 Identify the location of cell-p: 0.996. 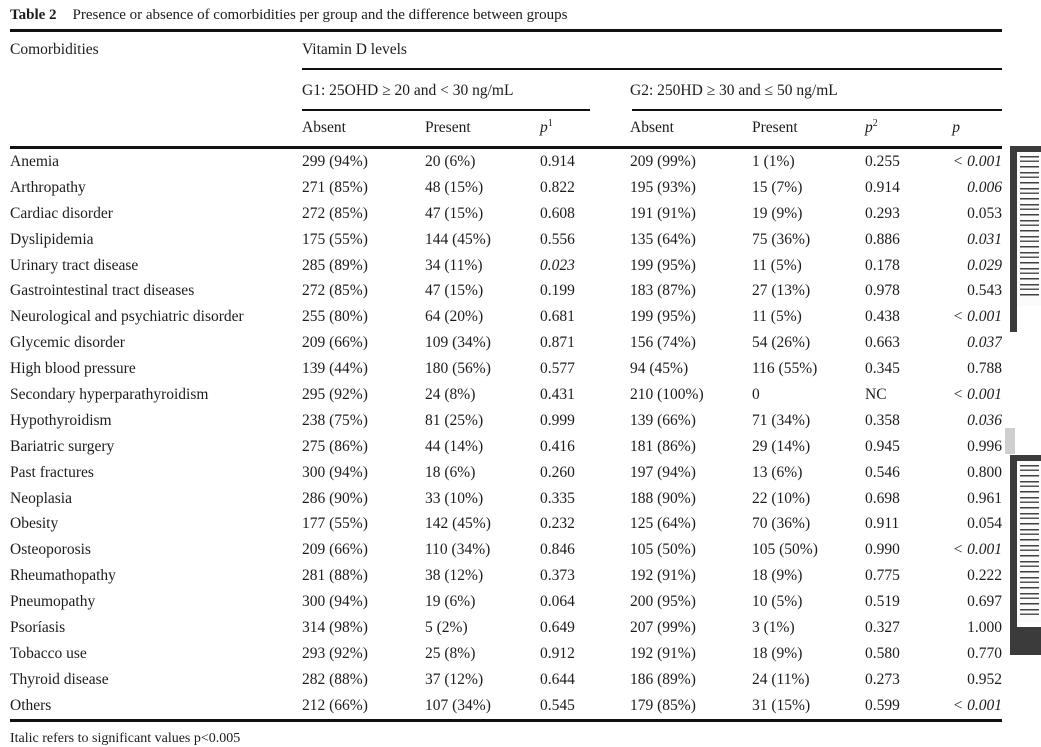
(984, 446).